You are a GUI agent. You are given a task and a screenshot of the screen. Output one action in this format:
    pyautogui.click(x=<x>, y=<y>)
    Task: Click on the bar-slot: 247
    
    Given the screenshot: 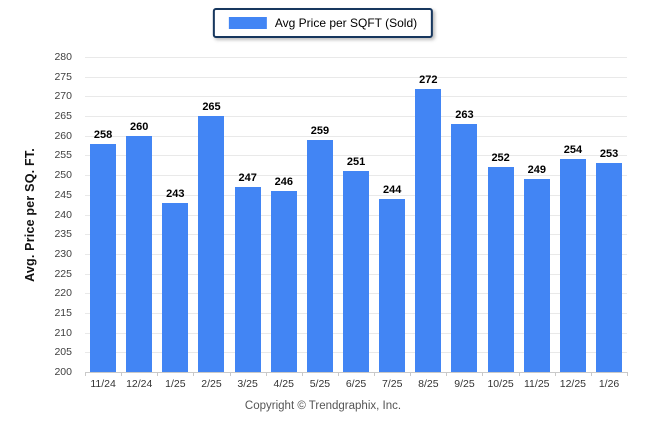 What is the action you would take?
    pyautogui.click(x=248, y=214)
    